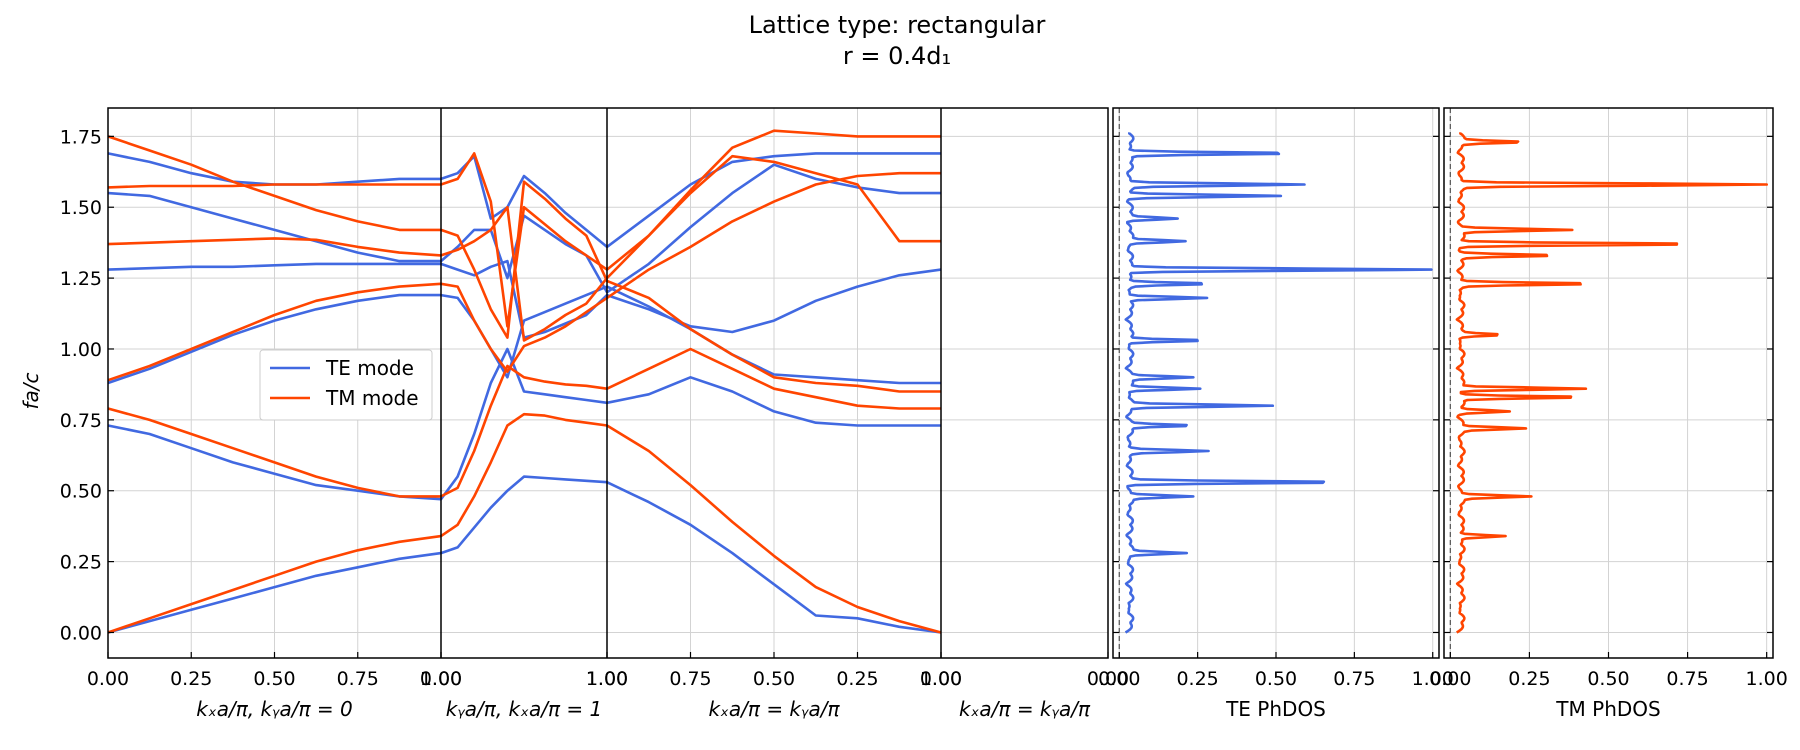  Describe the element at coordinates (897, 25) in the screenshot. I see `chart-title: Lattice type: rectangular` at that location.